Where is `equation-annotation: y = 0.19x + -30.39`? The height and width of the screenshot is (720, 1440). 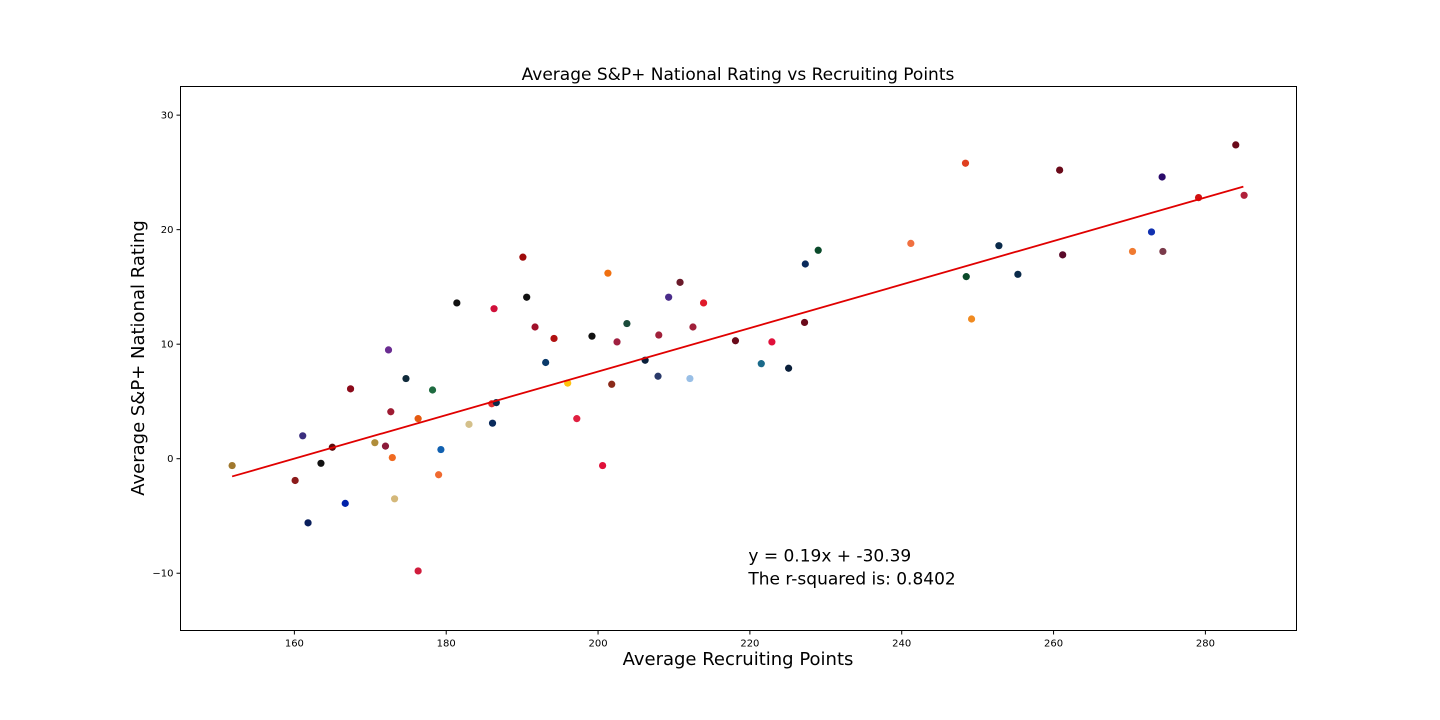
equation-annotation: y = 0.19x + -30.39 is located at coordinates (829, 557).